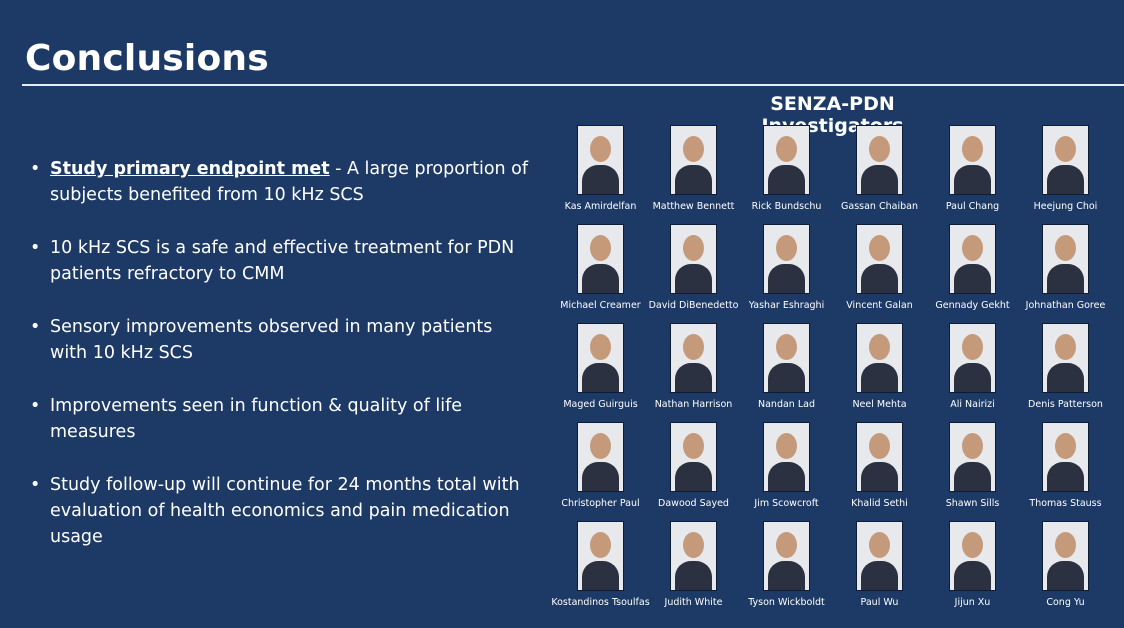 The width and height of the screenshot is (1124, 628). What do you see at coordinates (879, 404) in the screenshot?
I see `investigator-name: Neel Mehta` at bounding box center [879, 404].